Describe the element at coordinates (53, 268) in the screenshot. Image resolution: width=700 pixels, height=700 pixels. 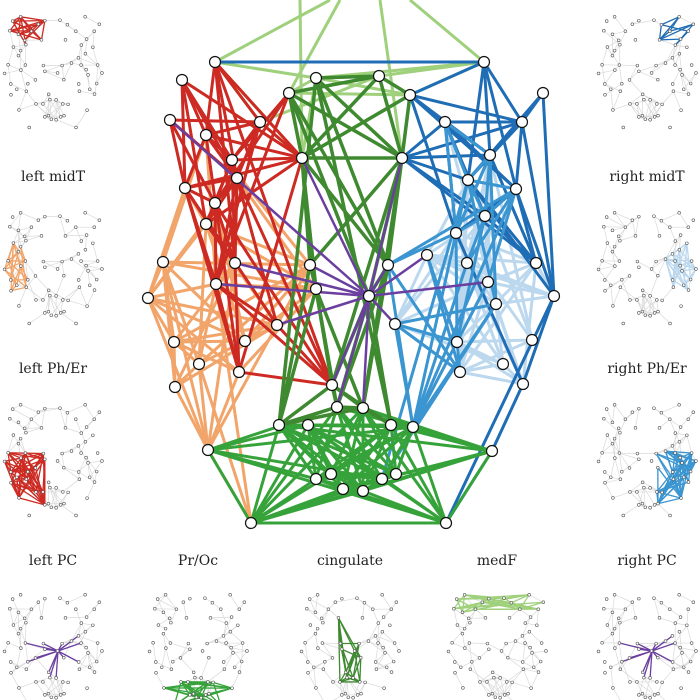
I see `mini-left-midT` at that location.